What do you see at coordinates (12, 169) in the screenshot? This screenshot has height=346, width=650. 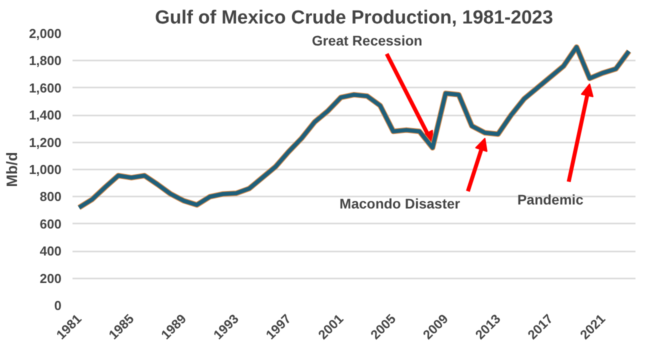 I see `y-axis-title: Mb/d` at bounding box center [12, 169].